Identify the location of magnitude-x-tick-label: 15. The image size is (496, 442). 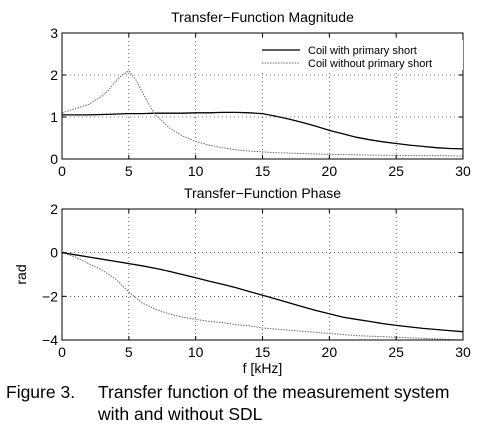
(263, 171).